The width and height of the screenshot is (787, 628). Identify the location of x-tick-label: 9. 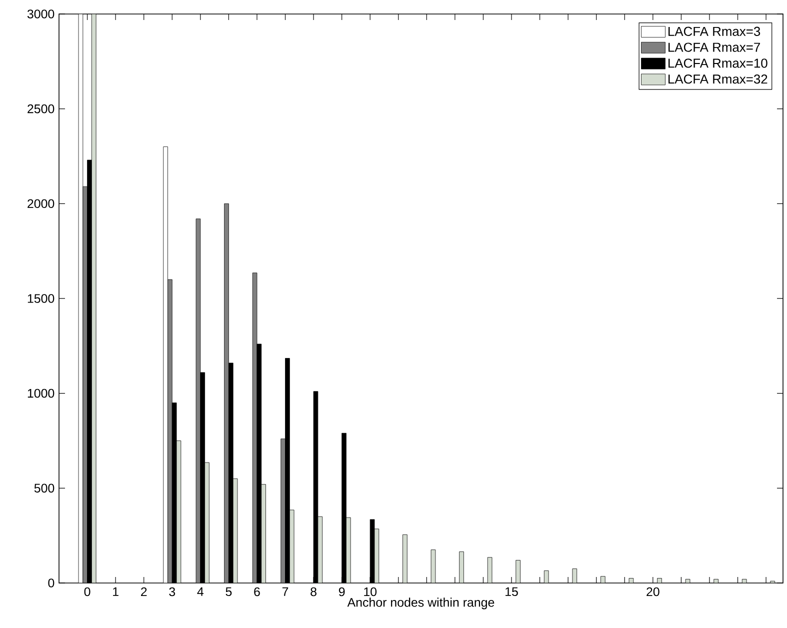
(341, 591).